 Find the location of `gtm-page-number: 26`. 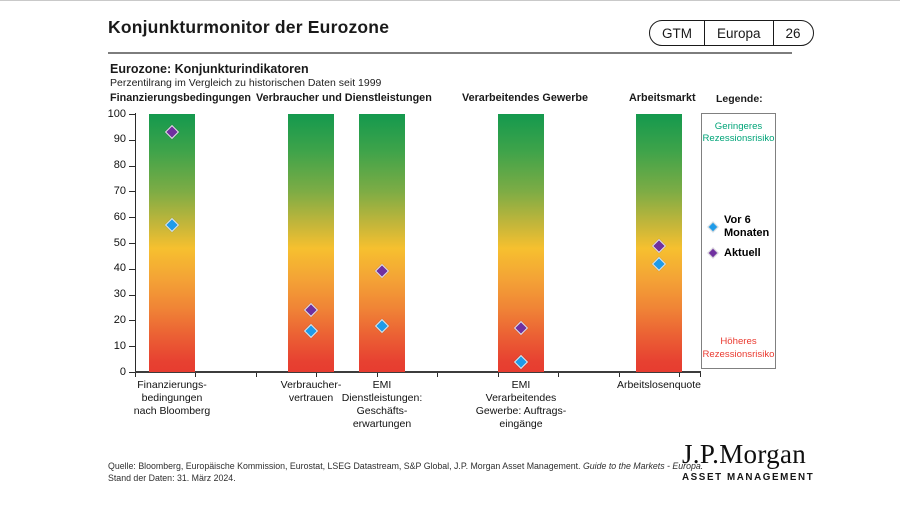

gtm-page-number: 26 is located at coordinates (793, 33).